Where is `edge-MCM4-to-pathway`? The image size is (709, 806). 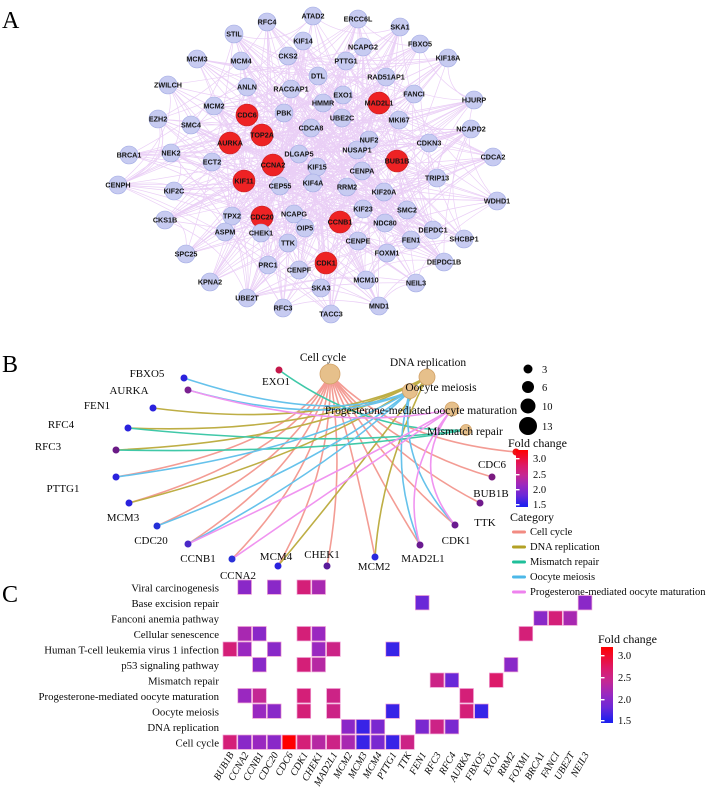 edge-MCM4-to-pathway is located at coordinates (304, 470).